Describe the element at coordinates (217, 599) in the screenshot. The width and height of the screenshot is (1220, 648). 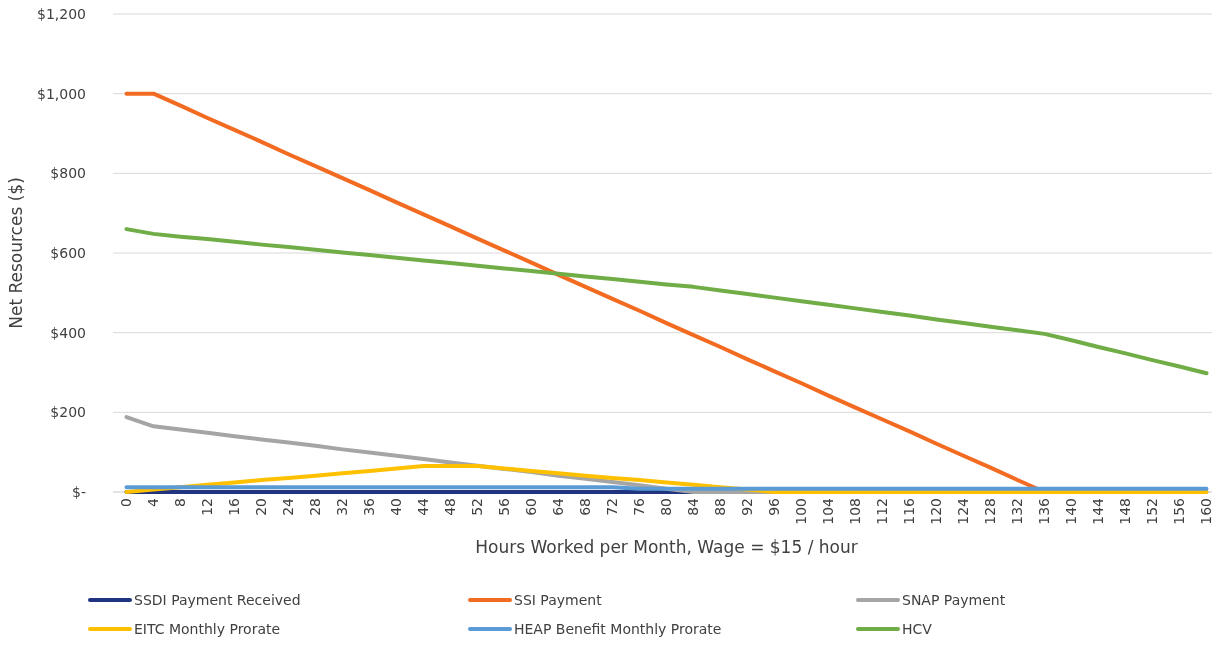
I see `legend-label: SSDI Payment Received` at that location.